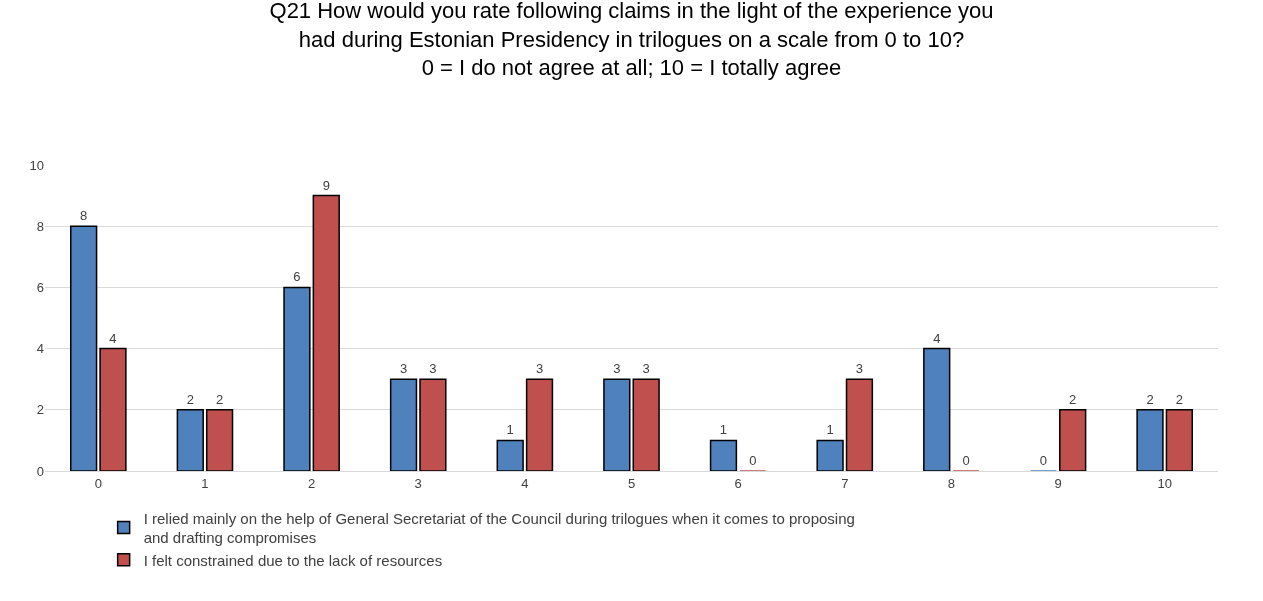  I want to click on x-tick-label: 3, so click(418, 483).